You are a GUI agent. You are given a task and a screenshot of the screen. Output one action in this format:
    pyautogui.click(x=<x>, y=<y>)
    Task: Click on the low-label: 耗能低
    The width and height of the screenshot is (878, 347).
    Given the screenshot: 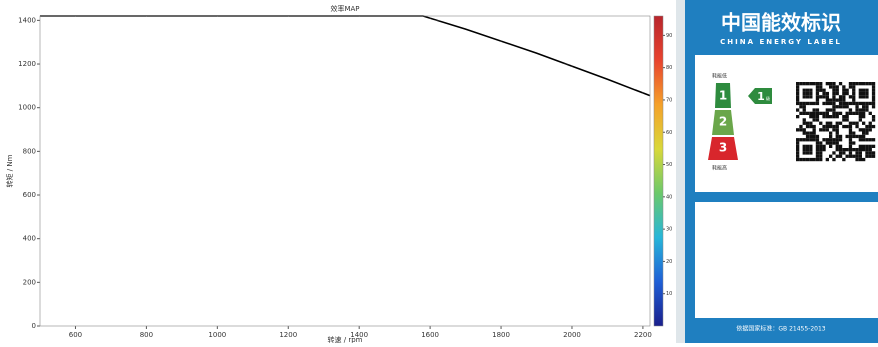 What is the action you would take?
    pyautogui.click(x=719, y=76)
    